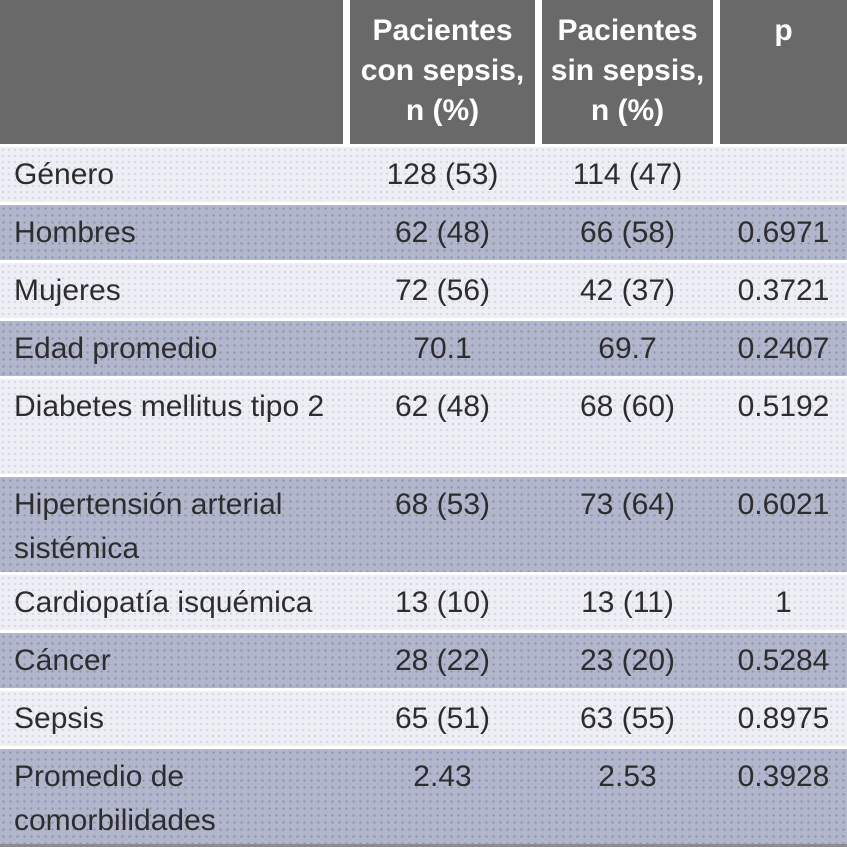 This screenshot has height=847, width=847. I want to click on con-sepsis-value: 72 (56), so click(442, 290).